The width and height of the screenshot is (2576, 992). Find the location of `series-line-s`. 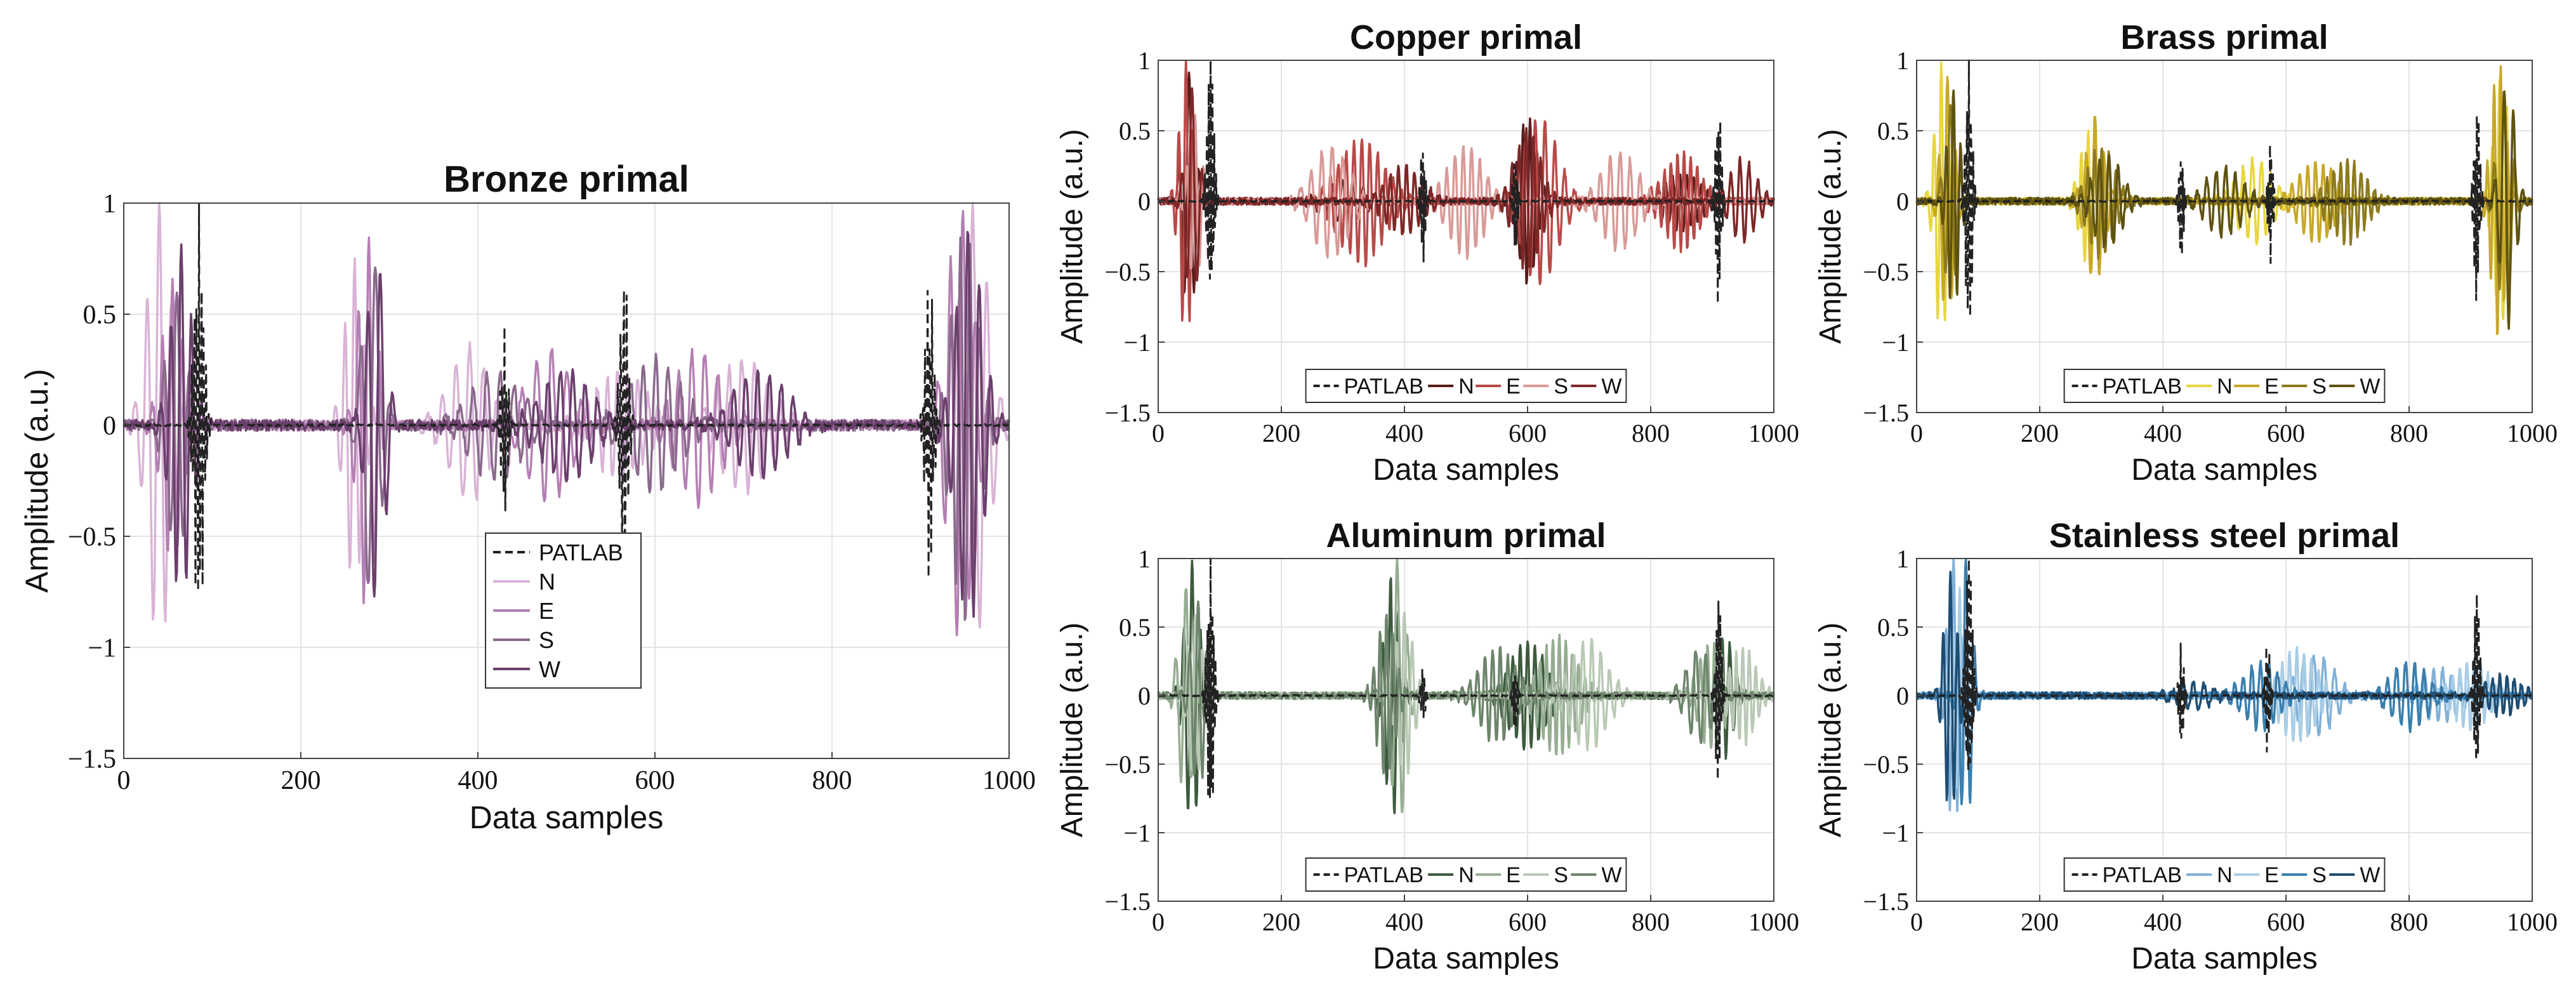

series-line-s is located at coordinates (2224, 681).